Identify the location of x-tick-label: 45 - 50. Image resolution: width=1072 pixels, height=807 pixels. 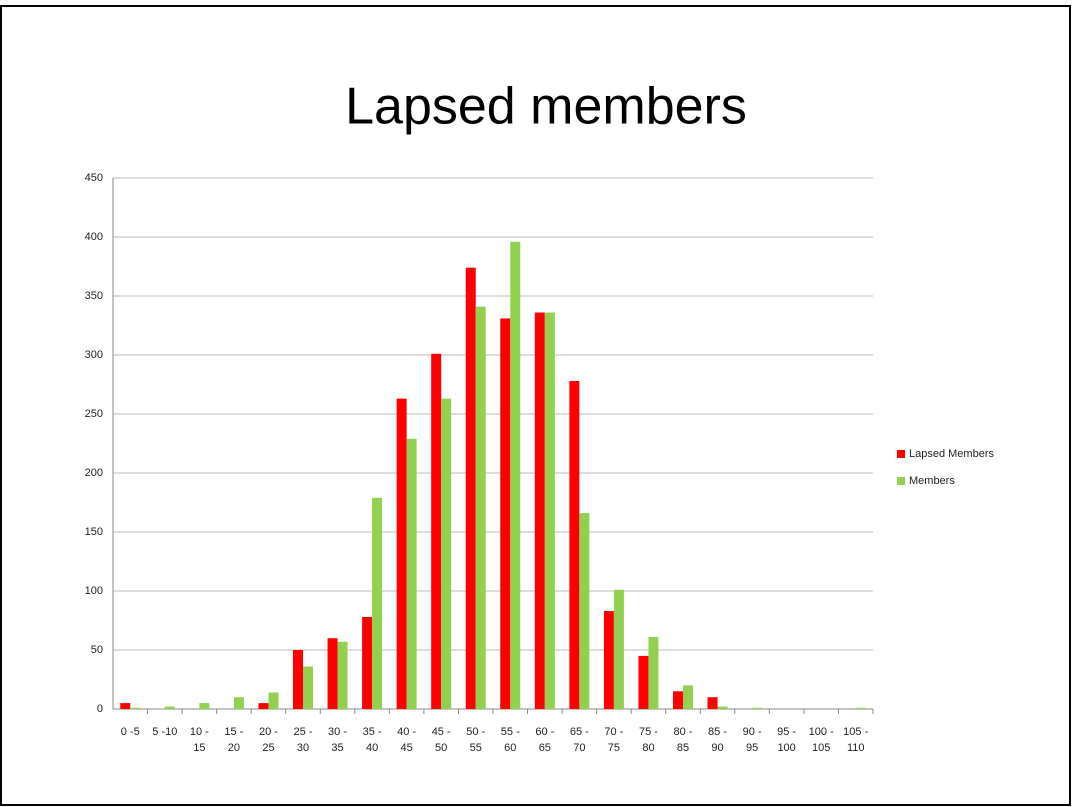
(441, 740).